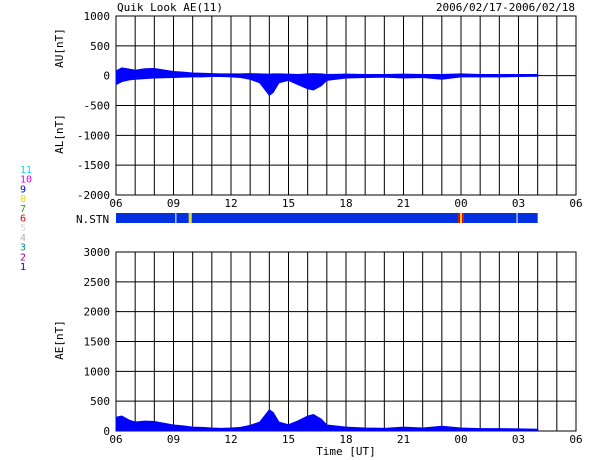 The width and height of the screenshot is (590, 460). I want to click on ae-y-tick-labels: 3000 2500 2000 1500 1000 500 0, so click(97, 342).